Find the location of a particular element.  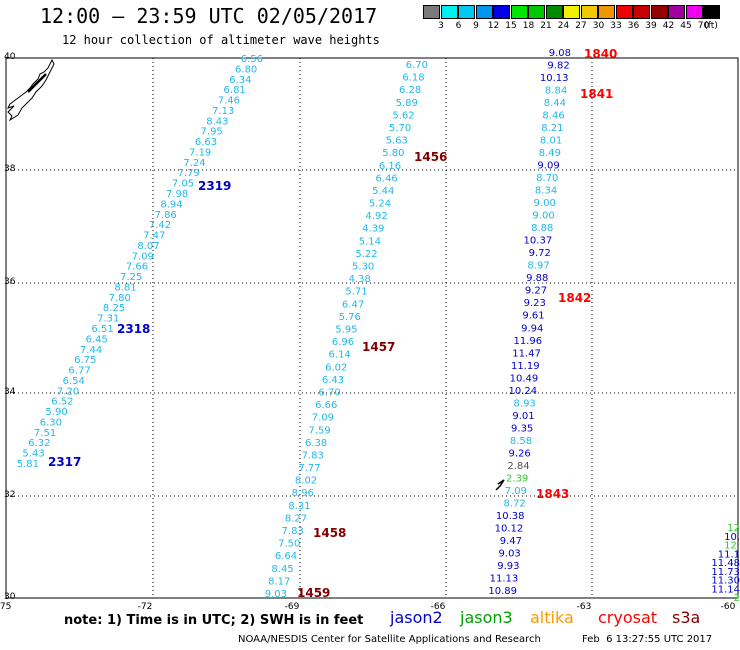

wave-height-value: 12. is located at coordinates (732, 546).